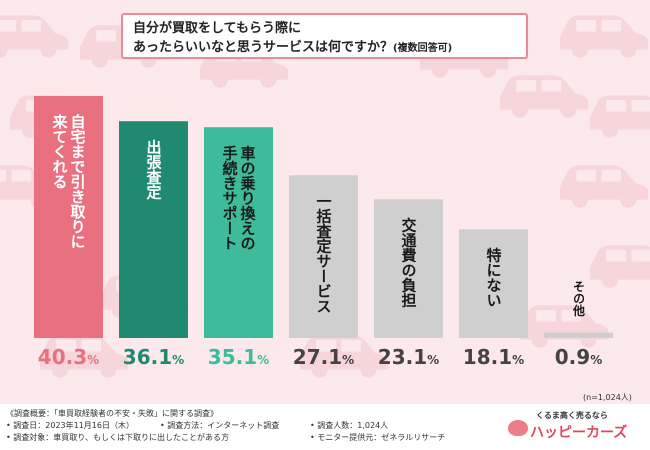  What do you see at coordinates (78, 181) in the screenshot?
I see `category-label-1: 自宅まで引き取りに` at bounding box center [78, 181].